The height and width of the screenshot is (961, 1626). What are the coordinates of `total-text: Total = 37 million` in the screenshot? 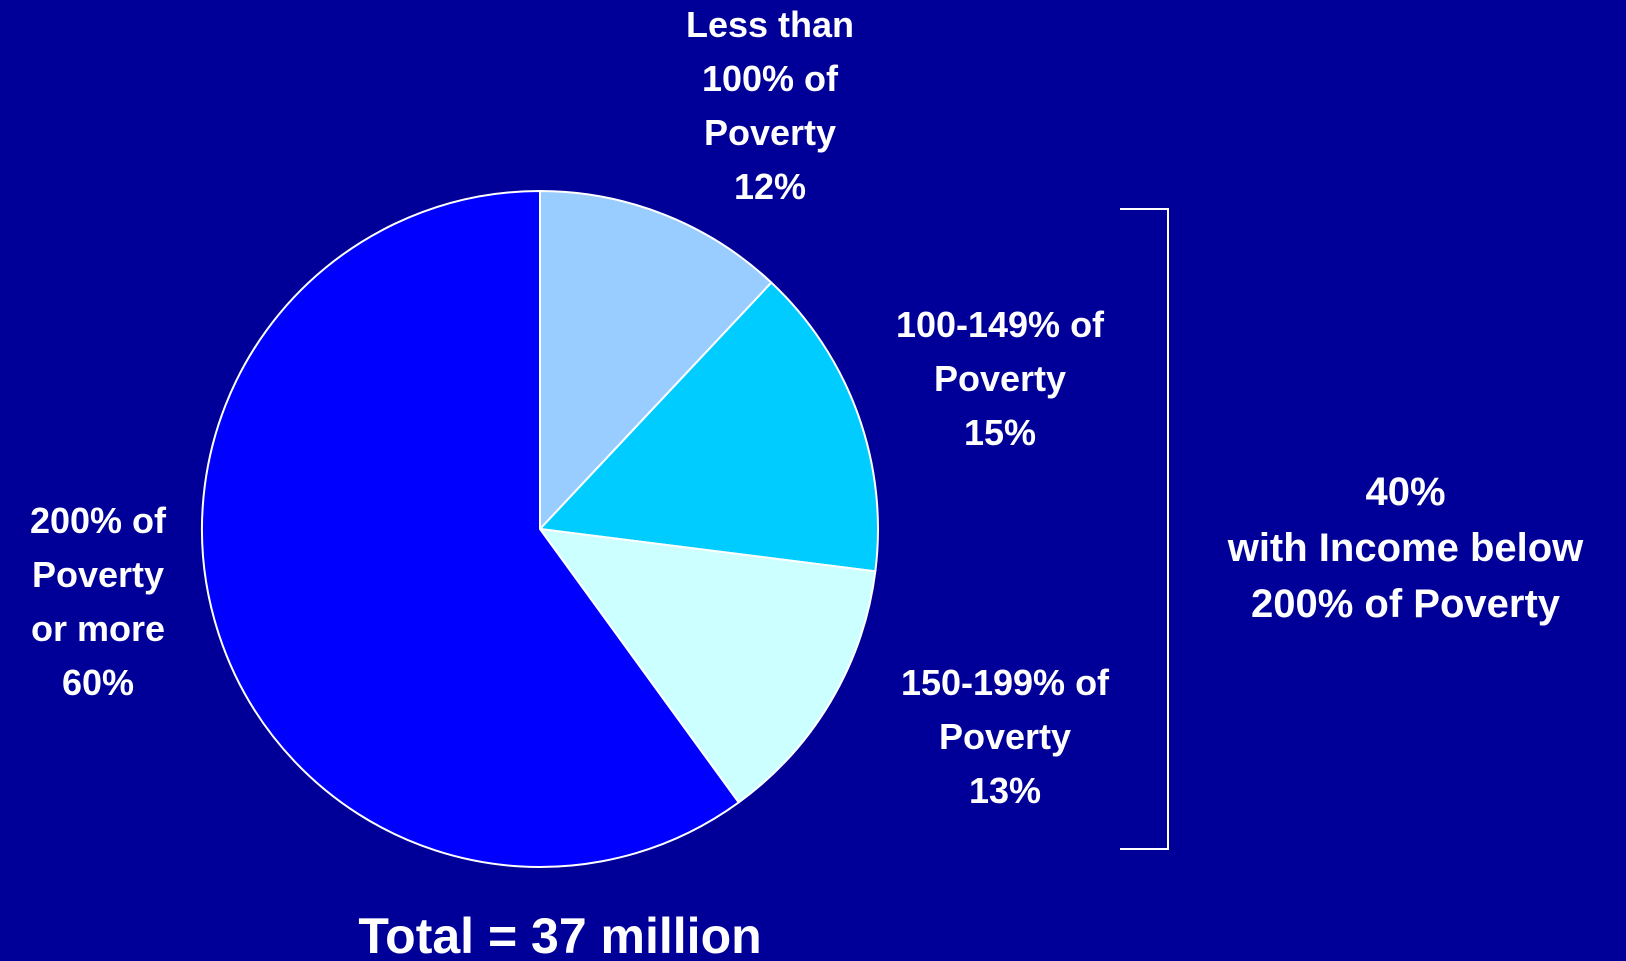 It's located at (560, 934).